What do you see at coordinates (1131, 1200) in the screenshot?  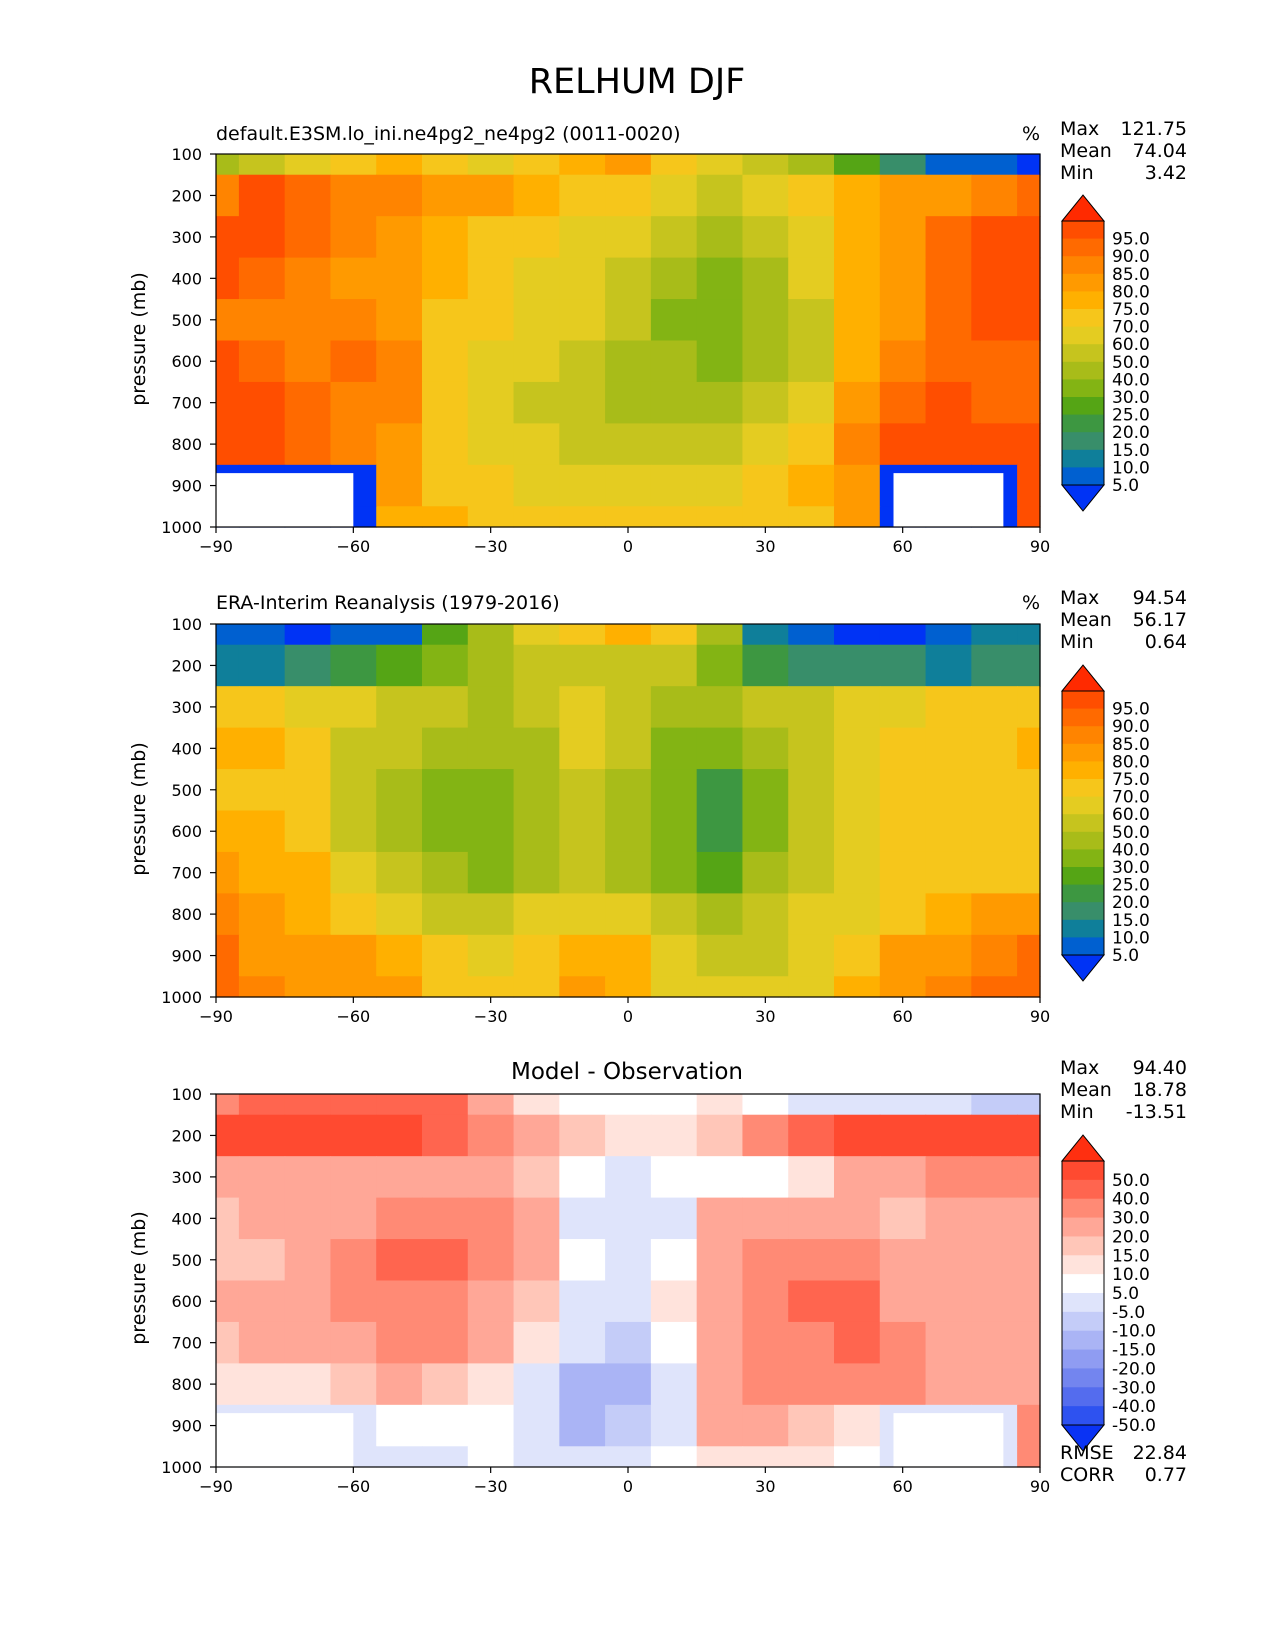 I see `colorbar-label: 40.0` at bounding box center [1131, 1200].